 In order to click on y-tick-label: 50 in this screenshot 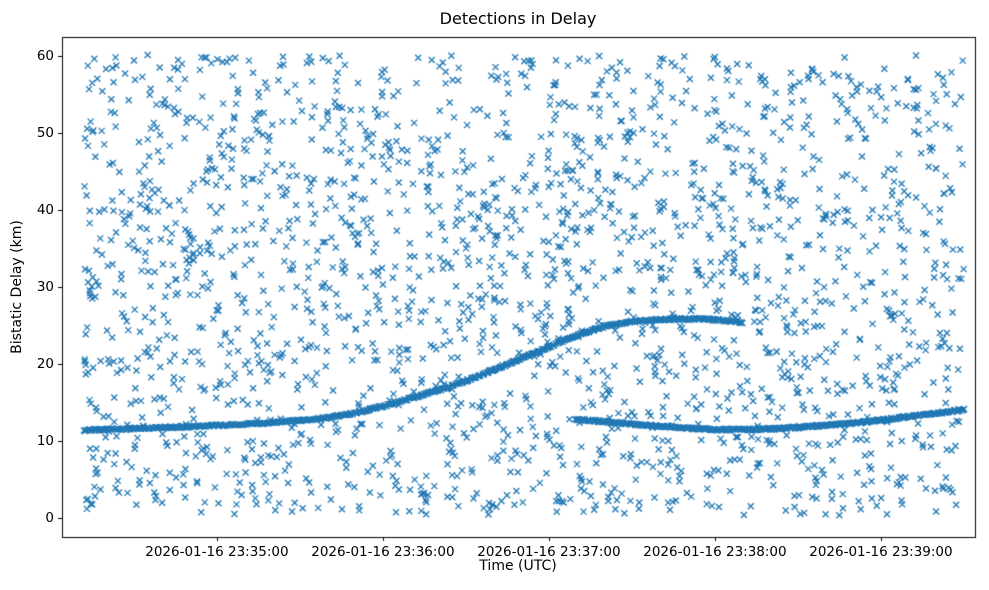, I will do `click(45, 133)`.